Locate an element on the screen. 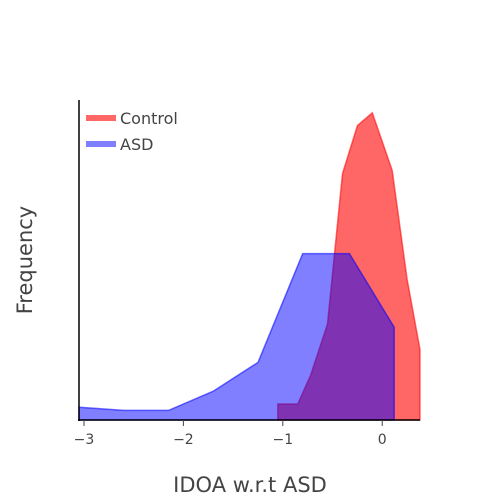 The image size is (500, 500). x-tick-label: −3 is located at coordinates (84, 440).